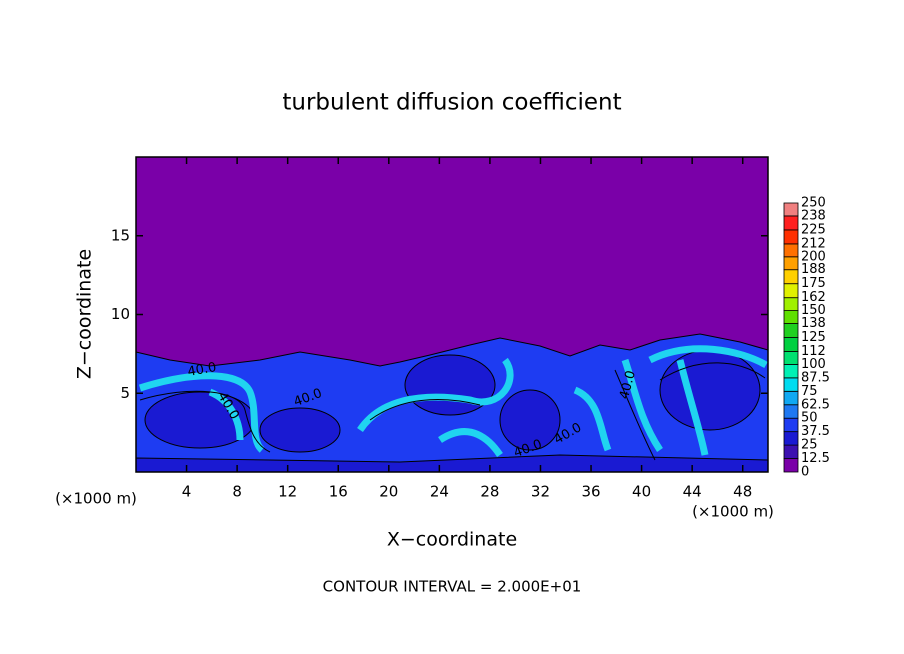 The height and width of the screenshot is (654, 904). Describe the element at coordinates (813, 215) in the screenshot. I see `colorbar-label: 238` at that location.